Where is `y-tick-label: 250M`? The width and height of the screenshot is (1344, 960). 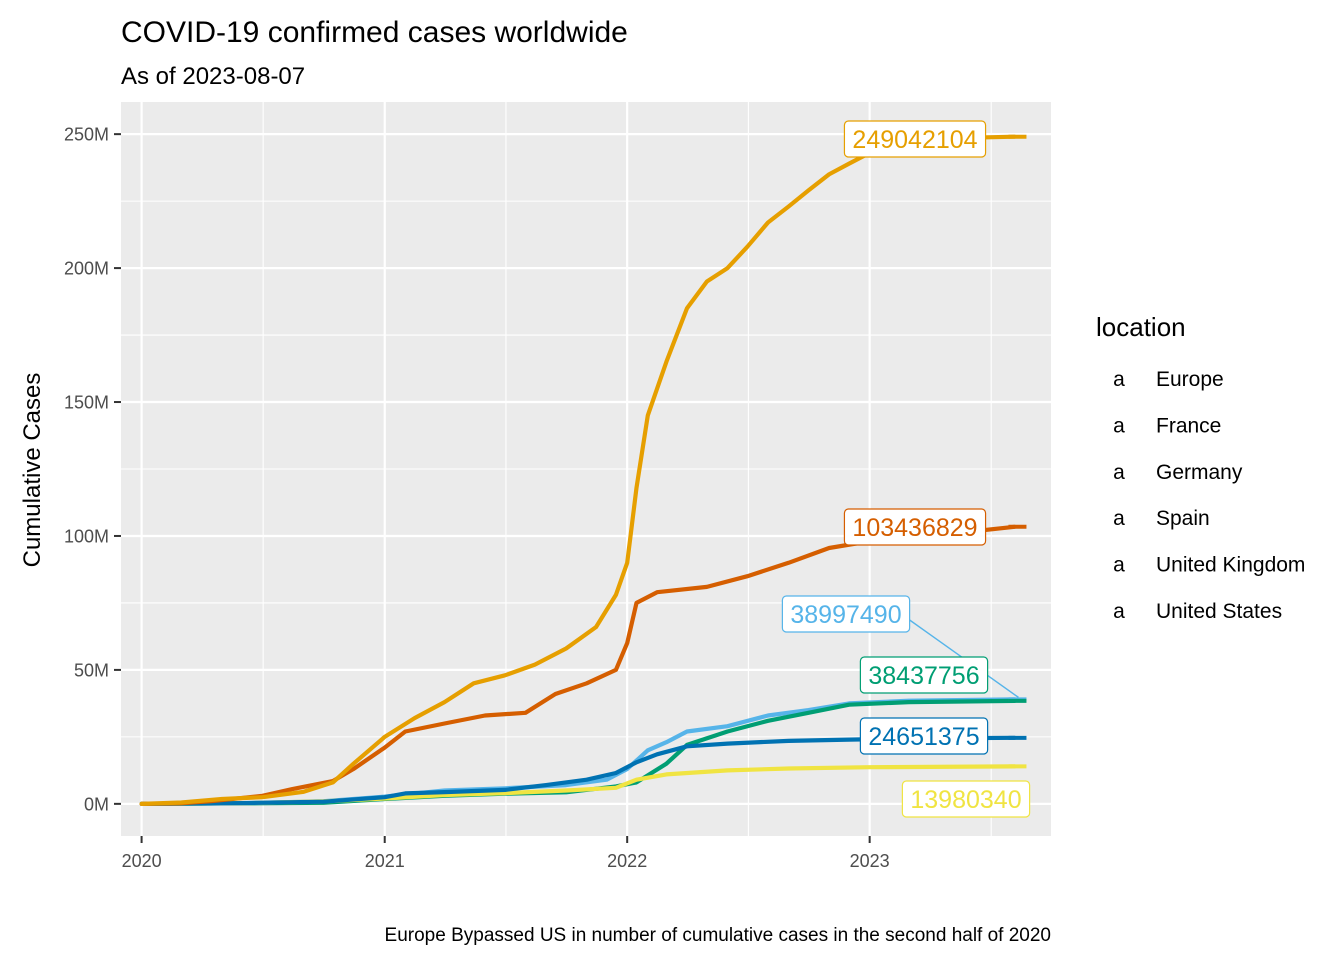 y-tick-label: 250M is located at coordinates (86, 135).